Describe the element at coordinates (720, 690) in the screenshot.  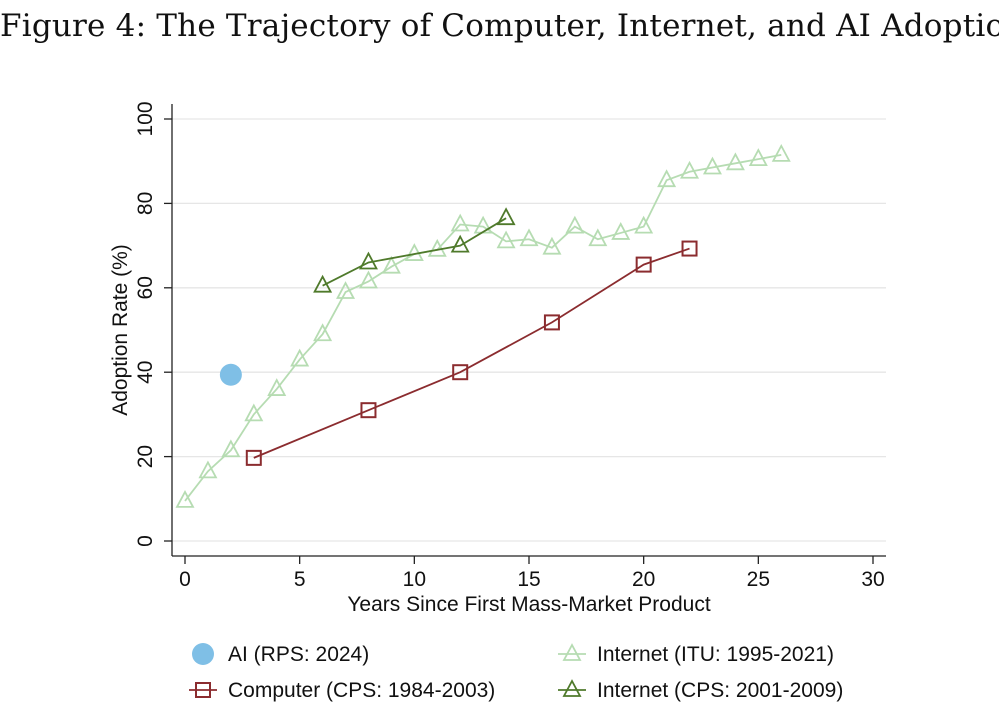
I see `legend-label: Internet (CPS: 2001-2009)` at that location.